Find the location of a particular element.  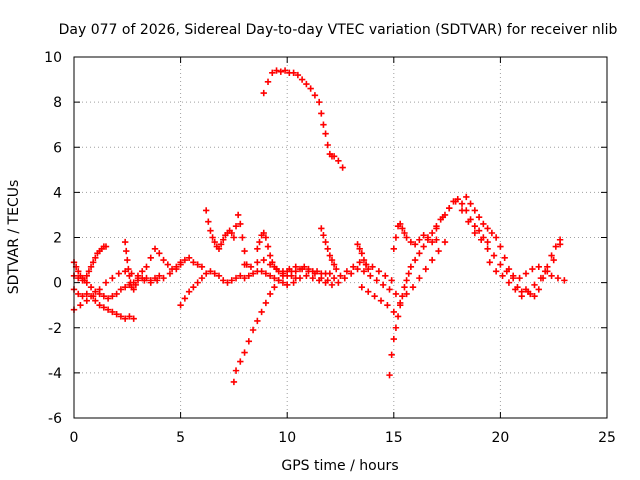

y-tick-label: -2 is located at coordinates (55, 329).